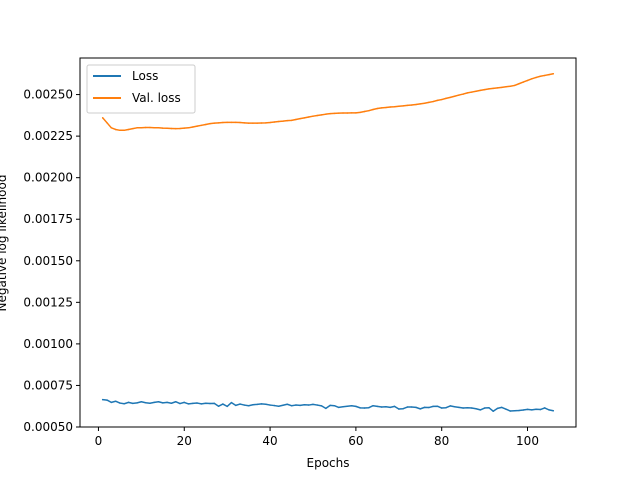  What do you see at coordinates (99, 441) in the screenshot?
I see `x-tick-label: 0` at bounding box center [99, 441].